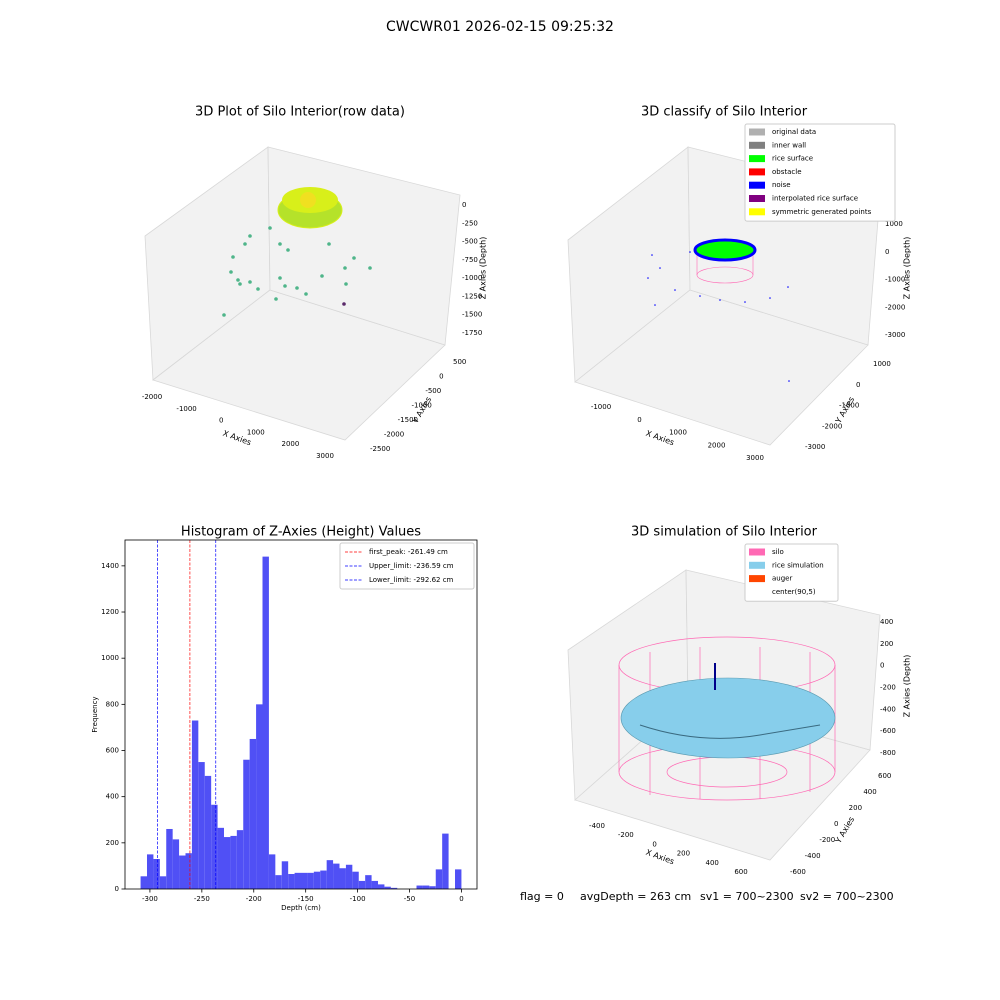 The image size is (1000, 1000). Describe the element at coordinates (798, 872) in the screenshot. I see `y-tick-label: -600` at that location.